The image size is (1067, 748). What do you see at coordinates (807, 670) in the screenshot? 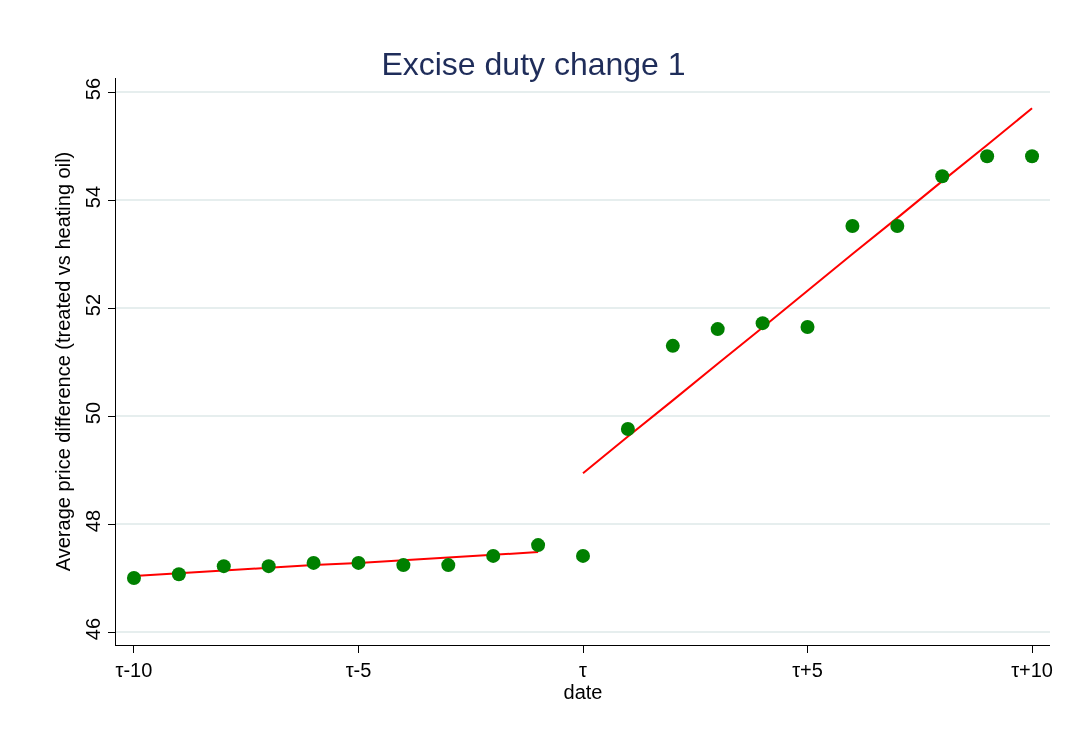
I see `x-tick-label: τ+5` at bounding box center [807, 670].